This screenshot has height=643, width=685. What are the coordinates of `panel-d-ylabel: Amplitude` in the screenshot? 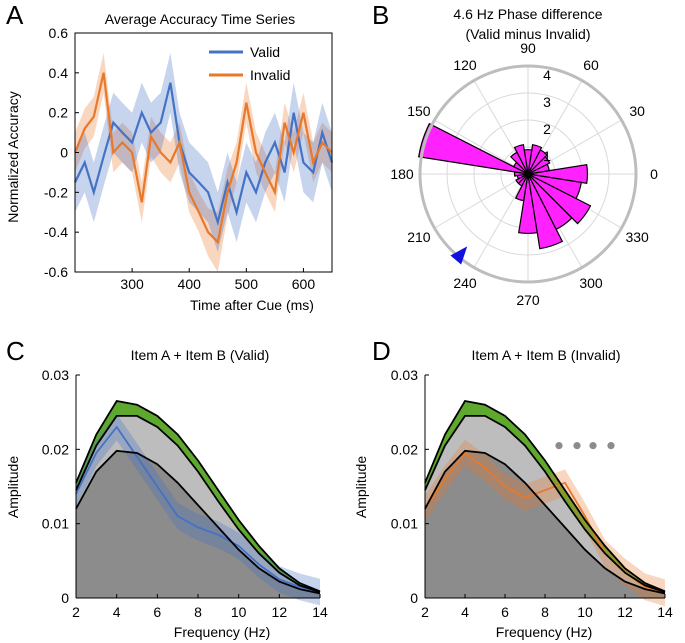 It's located at (361, 487).